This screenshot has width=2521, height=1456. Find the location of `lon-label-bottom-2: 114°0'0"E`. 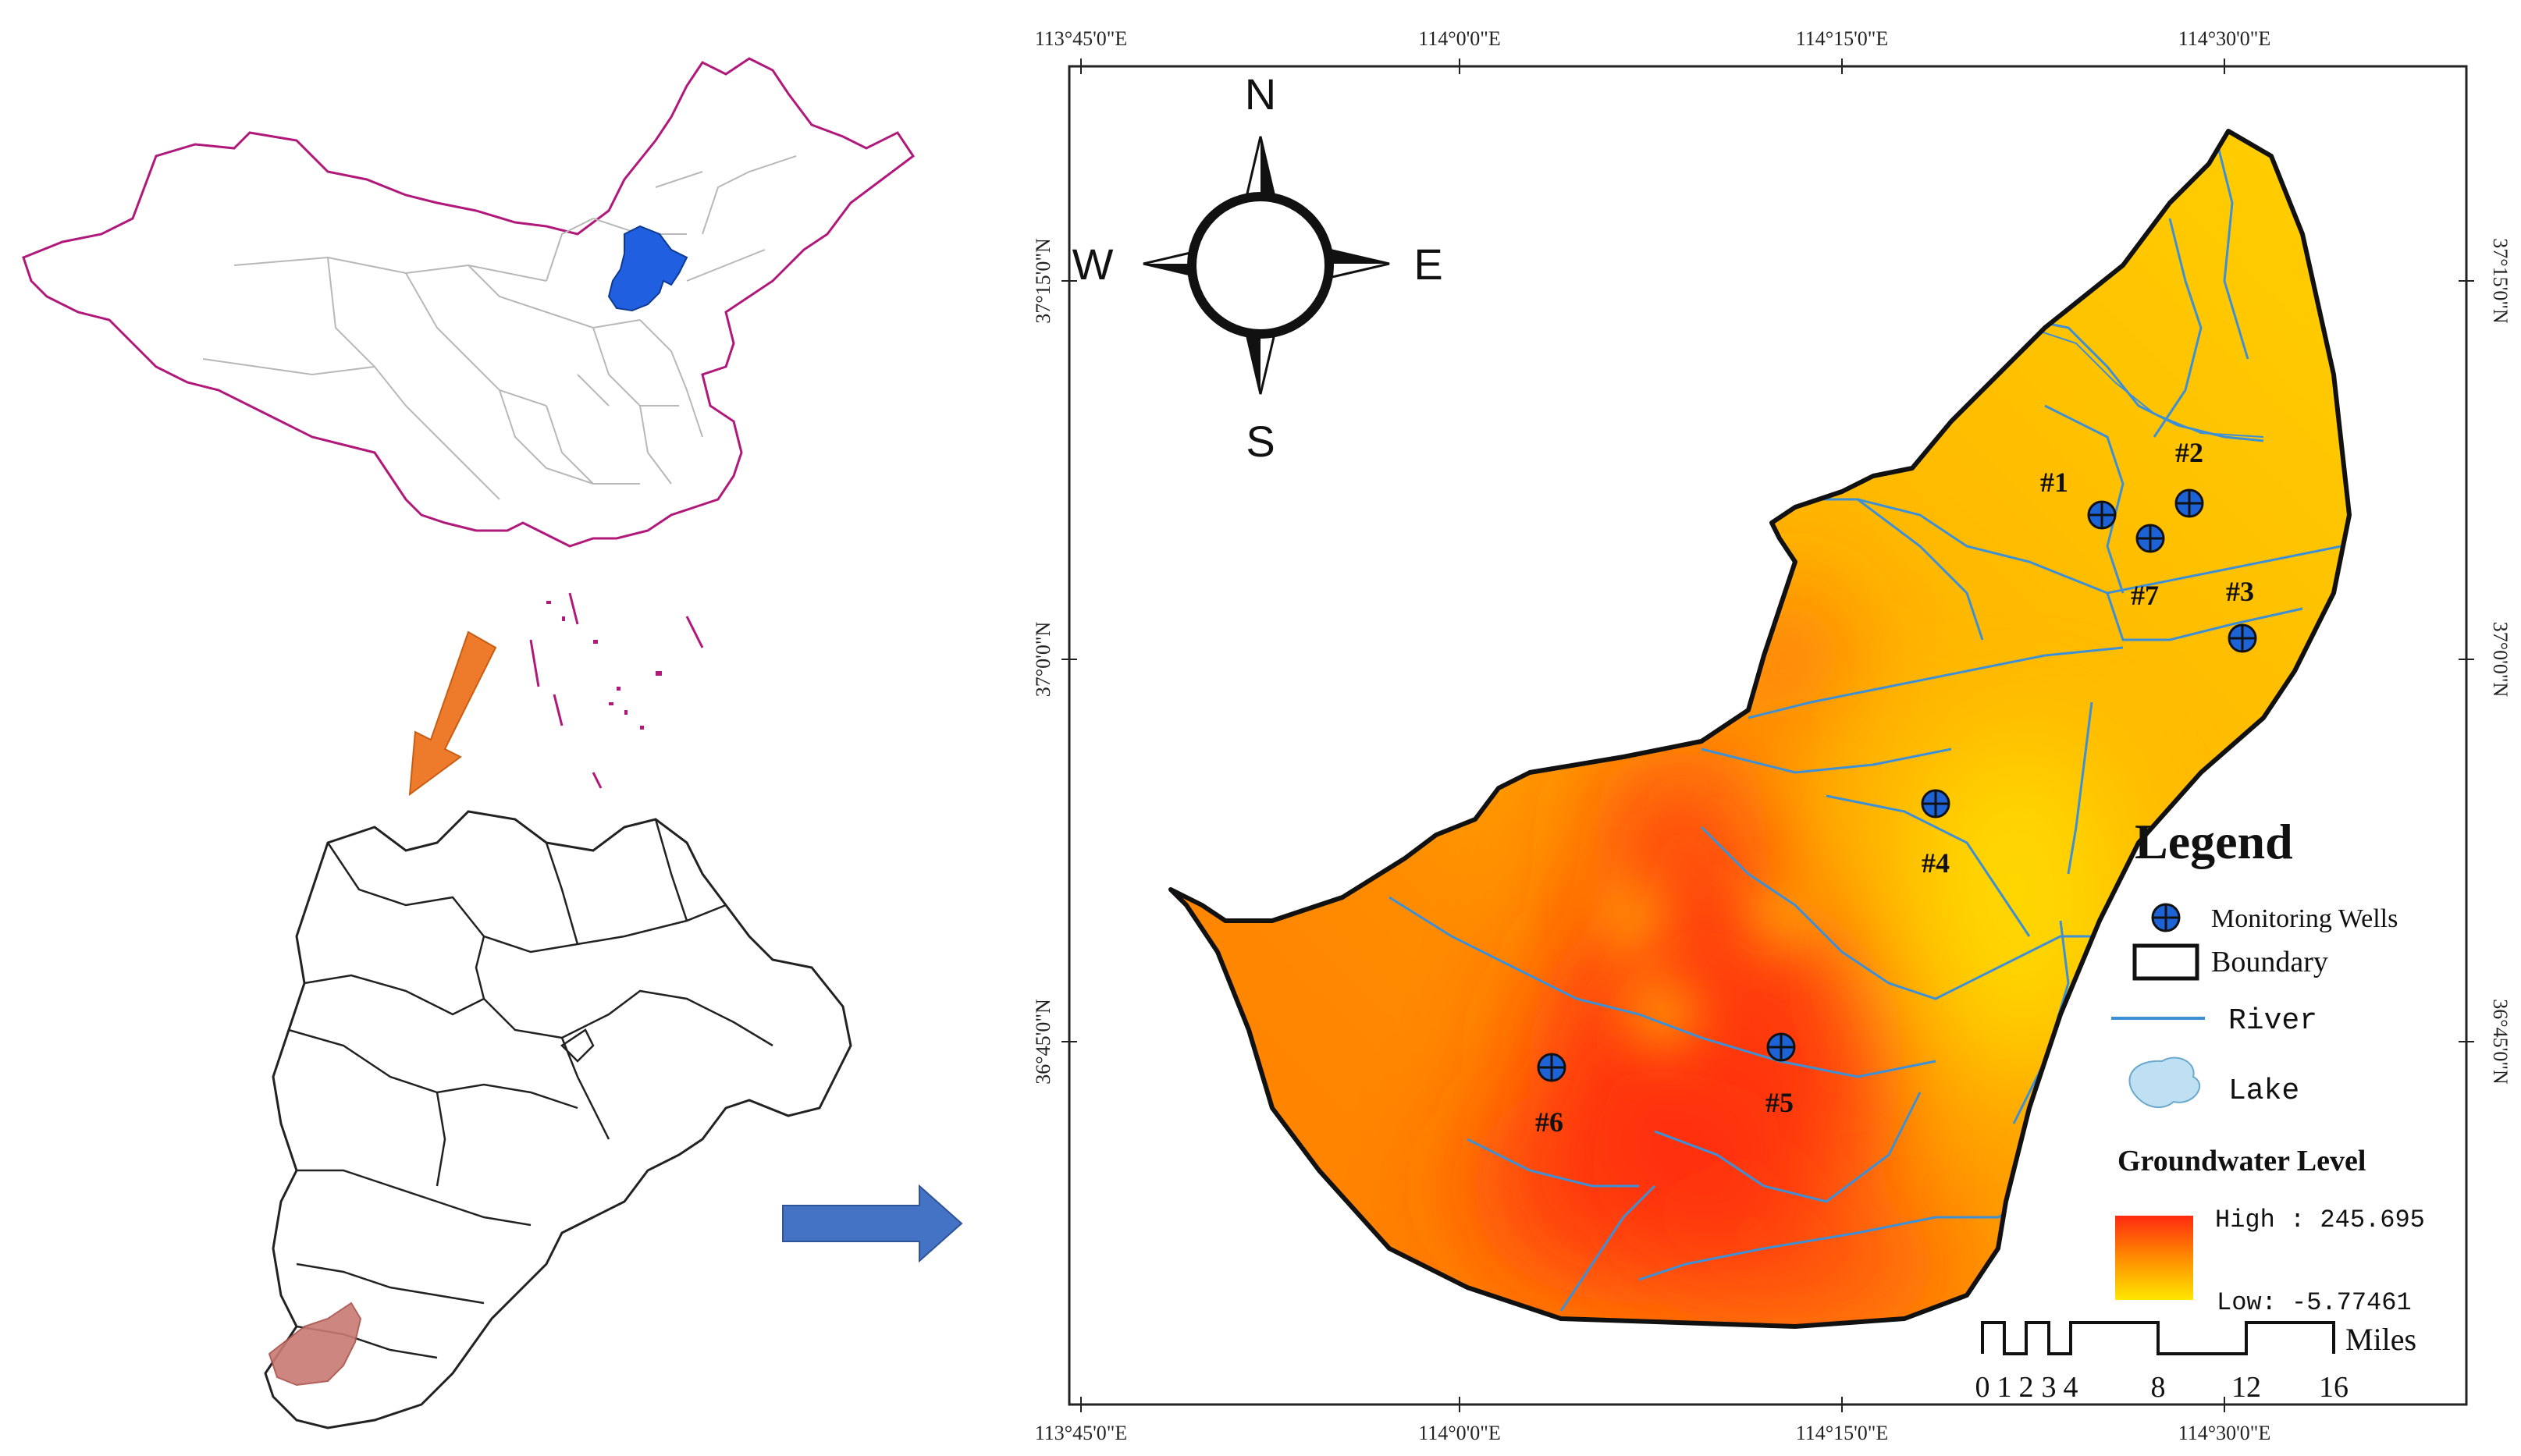

lon-label-bottom-2: 114°0'0"E is located at coordinates (1459, 1433).